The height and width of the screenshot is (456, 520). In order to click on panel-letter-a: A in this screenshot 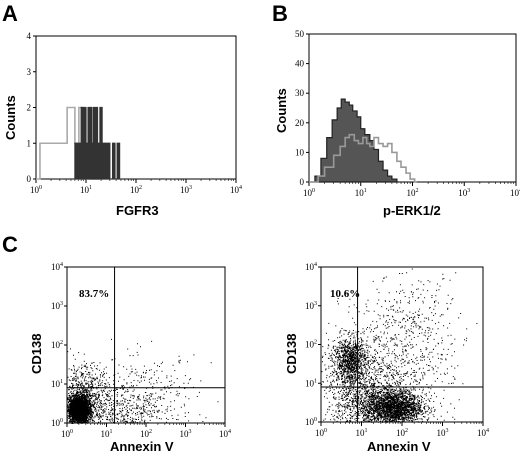, I will do `click(10, 13)`.